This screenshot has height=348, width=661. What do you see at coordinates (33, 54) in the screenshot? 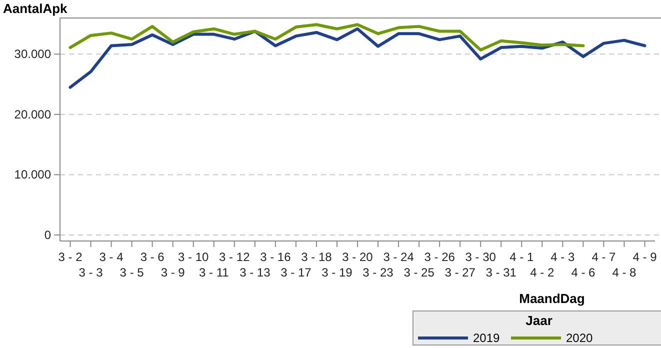
I see `y-tick-label: 30.000` at bounding box center [33, 54].